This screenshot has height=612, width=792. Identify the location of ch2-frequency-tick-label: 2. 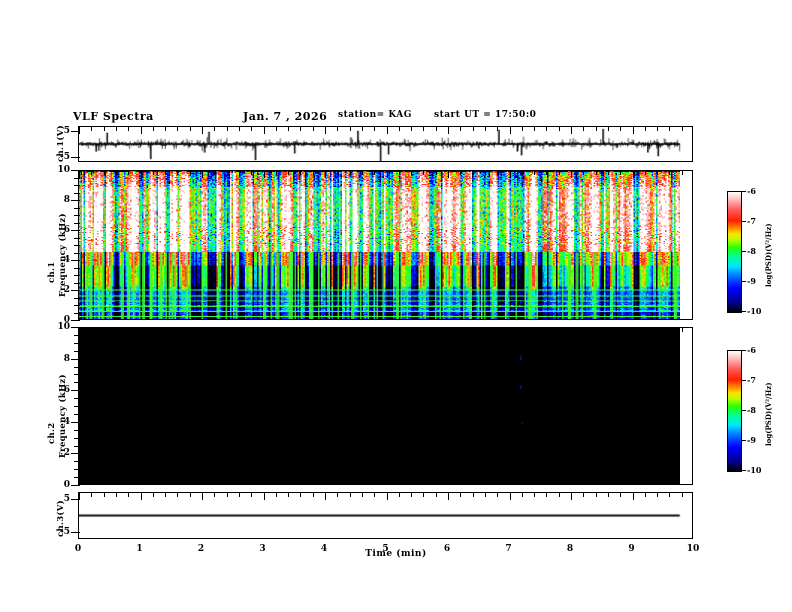
(66, 453).